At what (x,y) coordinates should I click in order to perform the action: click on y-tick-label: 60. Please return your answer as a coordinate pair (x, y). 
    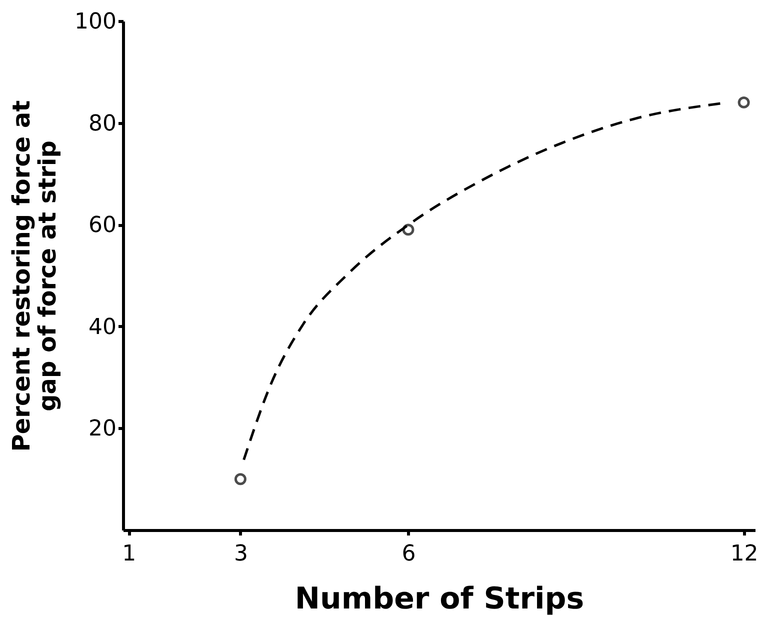
    Looking at the image, I should click on (102, 225).